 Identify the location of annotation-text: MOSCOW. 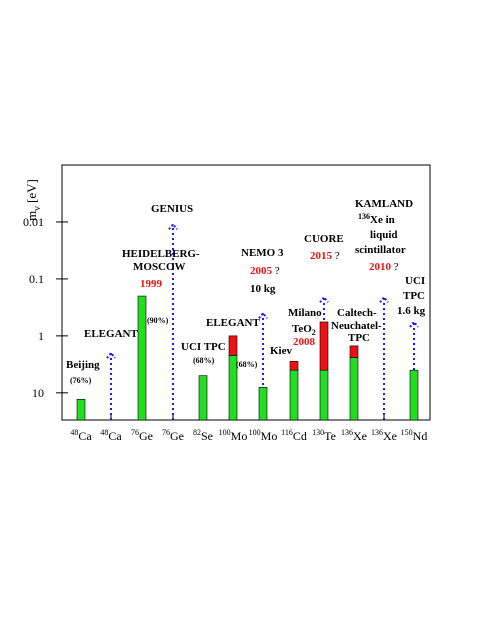
(159, 267).